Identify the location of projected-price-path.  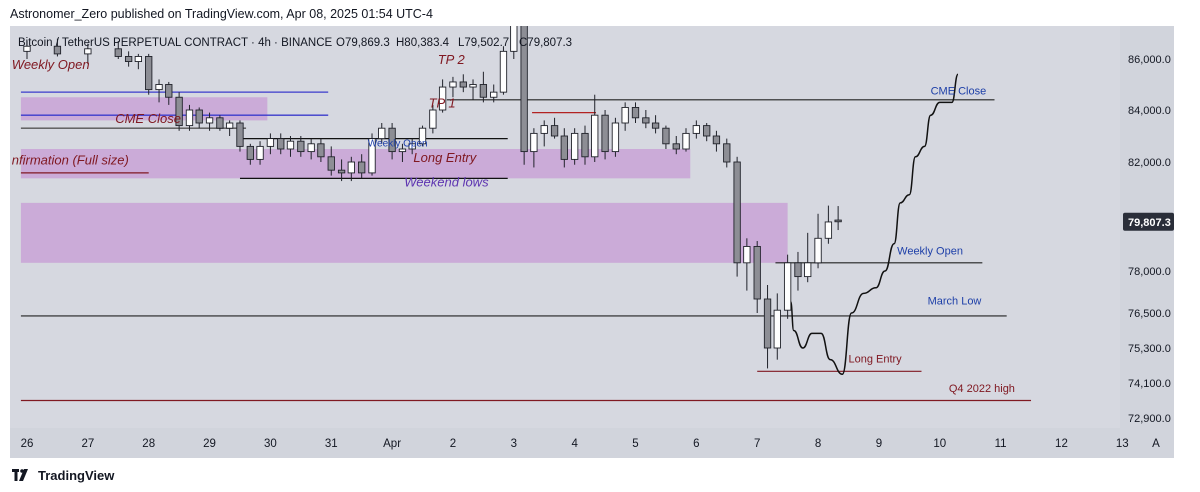
(874, 224).